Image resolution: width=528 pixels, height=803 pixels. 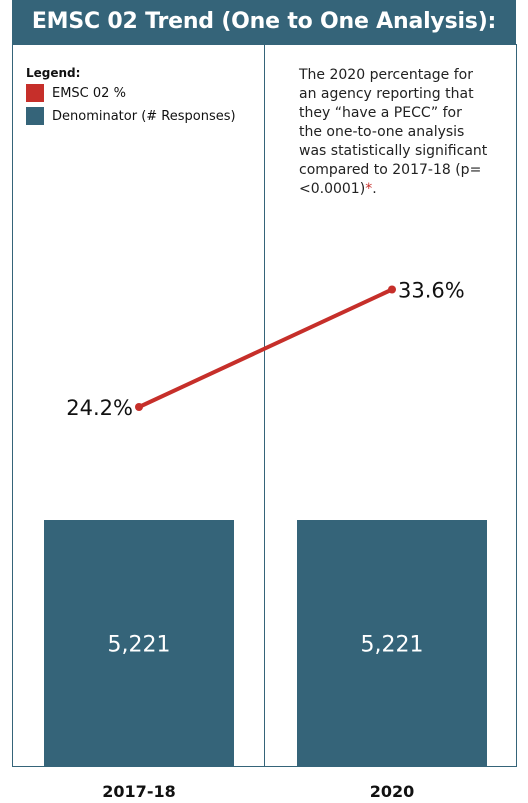 I want to click on line-point-2020, so click(x=392, y=289).